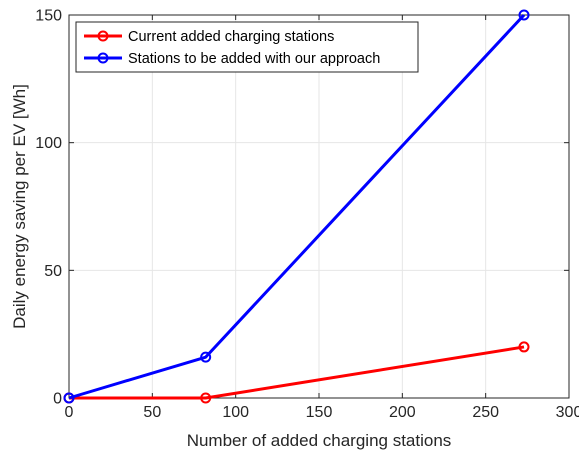 This screenshot has width=579, height=456. What do you see at coordinates (319, 412) in the screenshot?
I see `x-tick-label: 150` at bounding box center [319, 412].